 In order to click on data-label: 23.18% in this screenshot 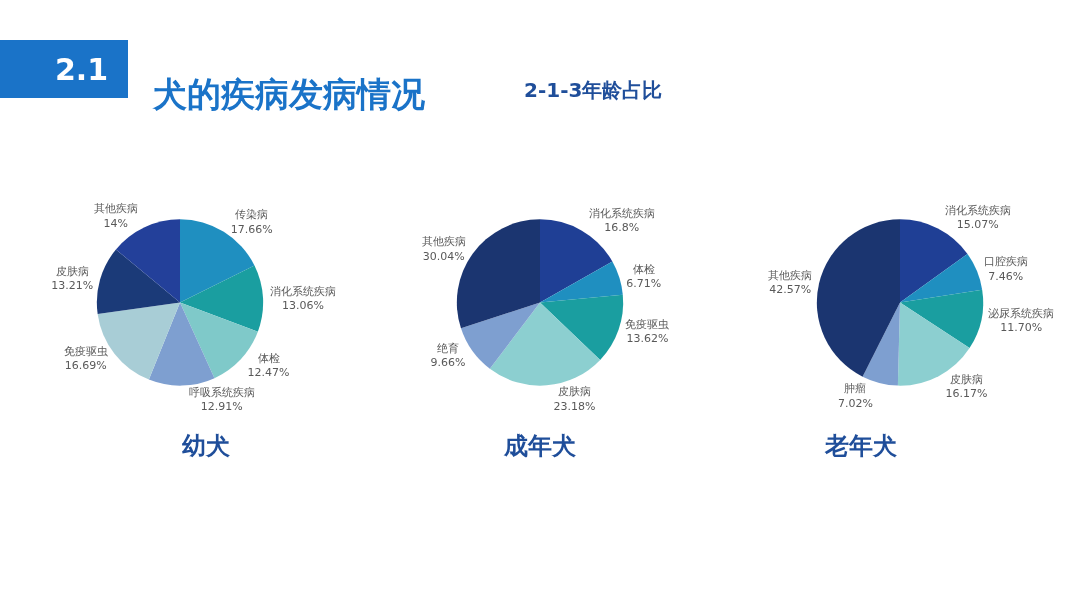, I will do `click(574, 406)`.